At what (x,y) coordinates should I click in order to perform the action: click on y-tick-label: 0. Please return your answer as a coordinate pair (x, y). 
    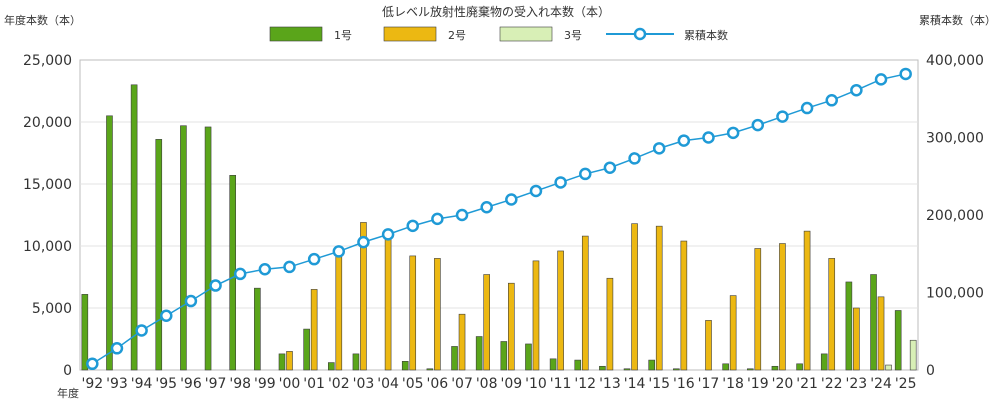
    Looking at the image, I should click on (67, 371).